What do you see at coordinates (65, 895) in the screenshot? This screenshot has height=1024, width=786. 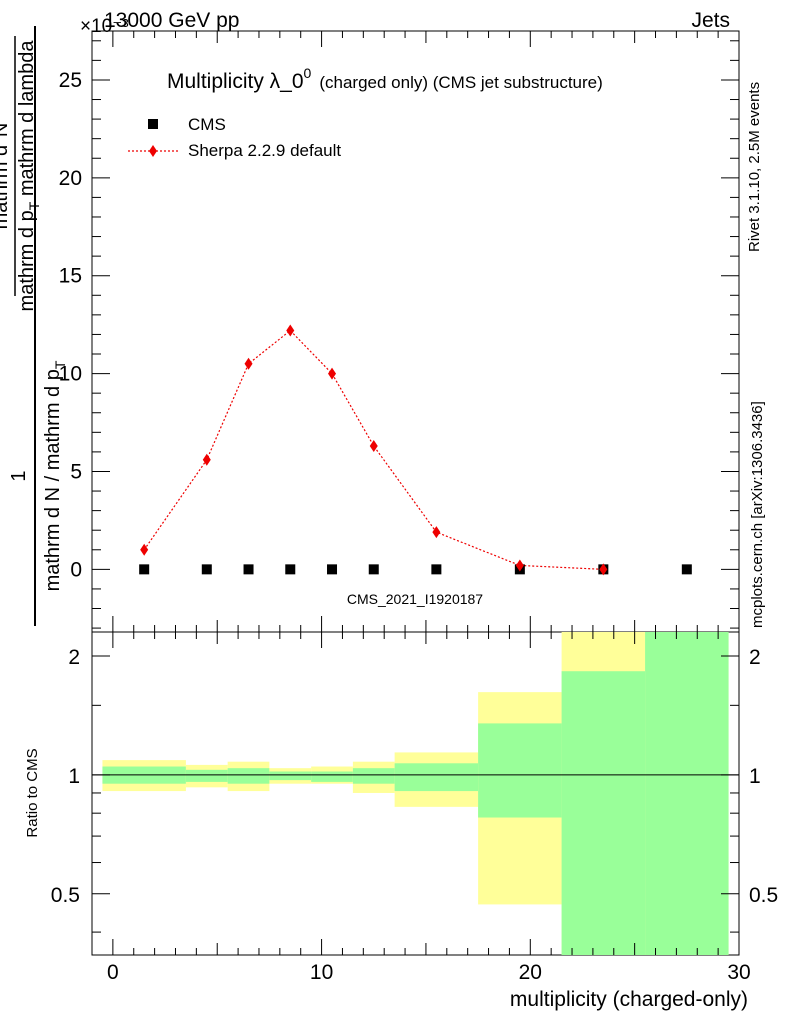 I see `ratio-ytick-label-left: 0.5` at bounding box center [65, 895].